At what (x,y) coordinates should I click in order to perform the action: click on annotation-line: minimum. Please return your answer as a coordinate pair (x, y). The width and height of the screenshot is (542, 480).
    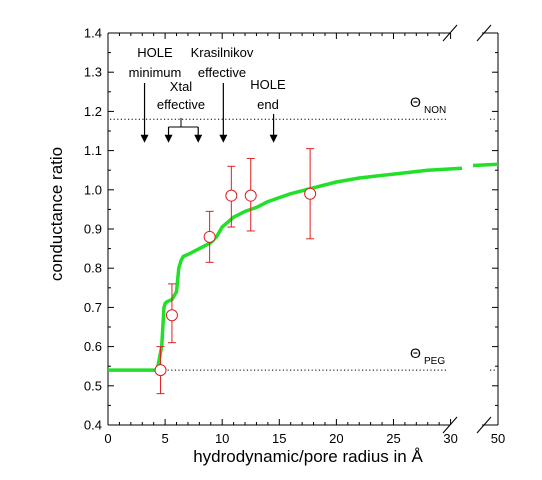
    Looking at the image, I should click on (155, 72).